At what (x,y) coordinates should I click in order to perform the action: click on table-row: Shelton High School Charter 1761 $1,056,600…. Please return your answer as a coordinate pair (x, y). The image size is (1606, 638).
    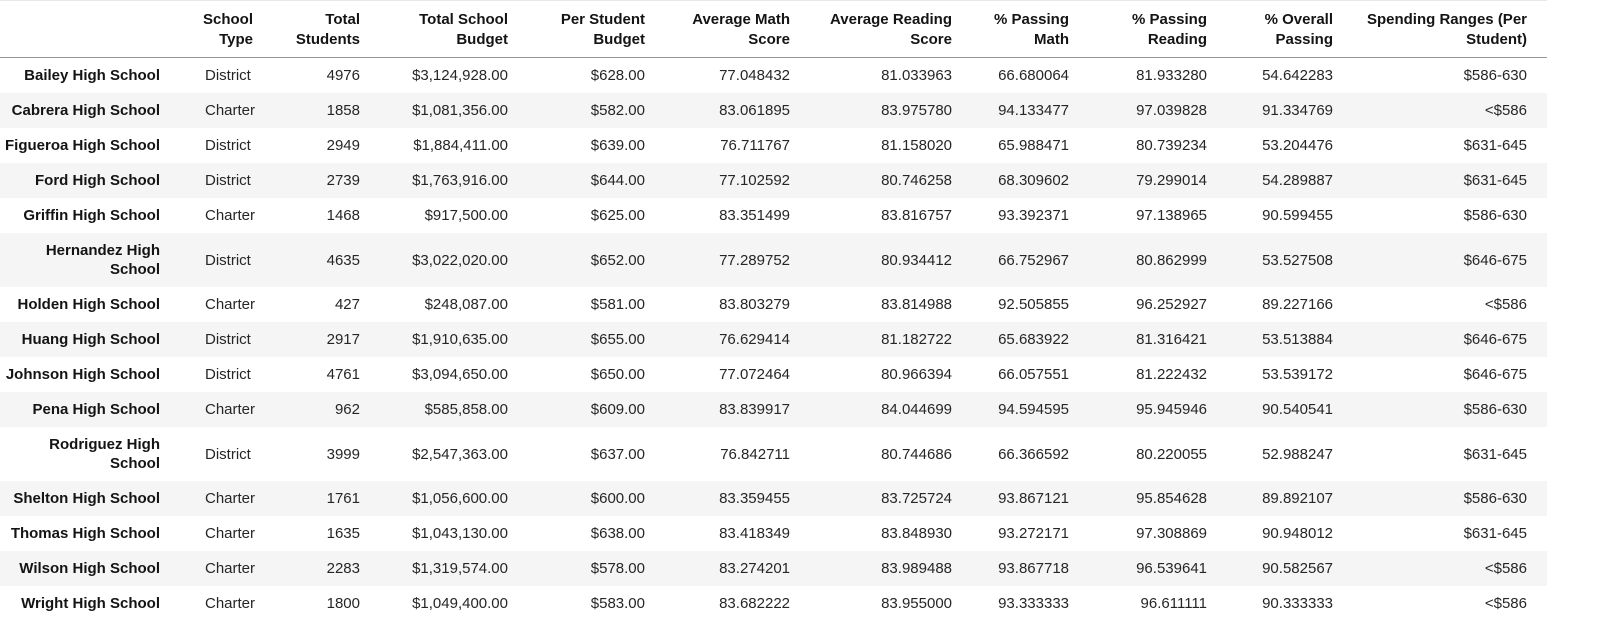
    Looking at the image, I should click on (773, 498).